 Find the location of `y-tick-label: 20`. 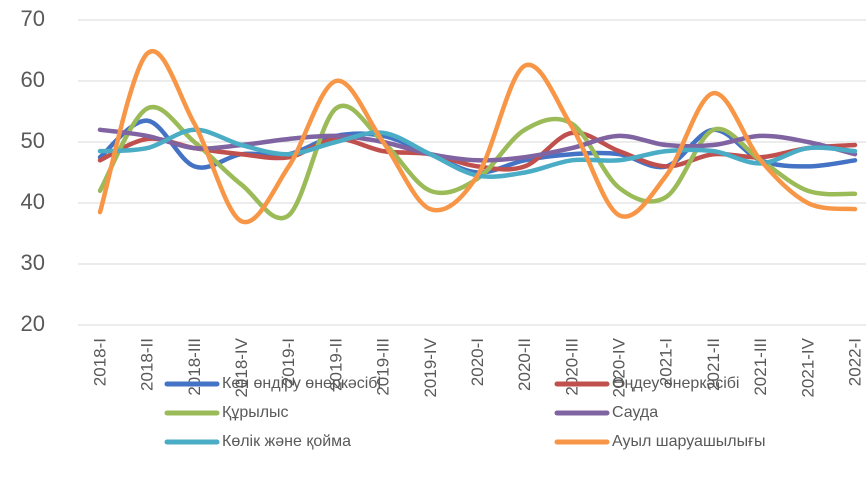

y-tick-label: 20 is located at coordinates (33, 323).